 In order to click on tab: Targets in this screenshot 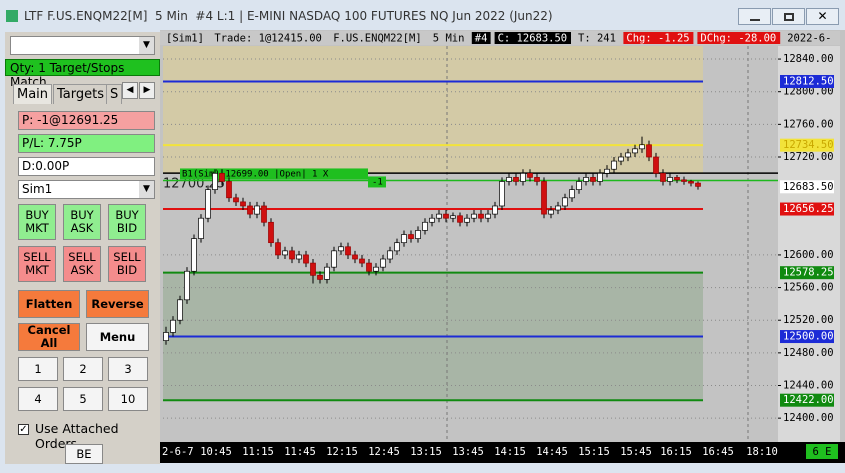, I will do `click(80, 94)`.